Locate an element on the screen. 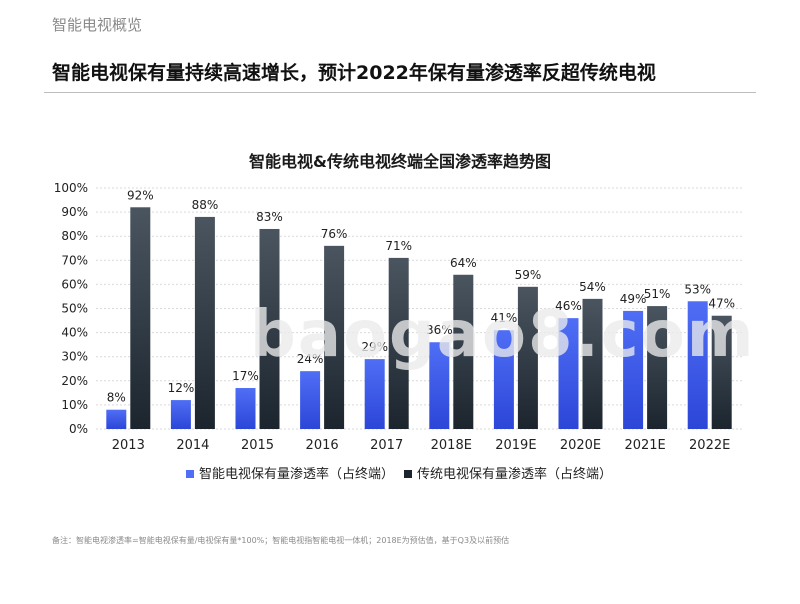 This screenshot has width=800, height=604. y-tick-label: 20% is located at coordinates (74, 381).